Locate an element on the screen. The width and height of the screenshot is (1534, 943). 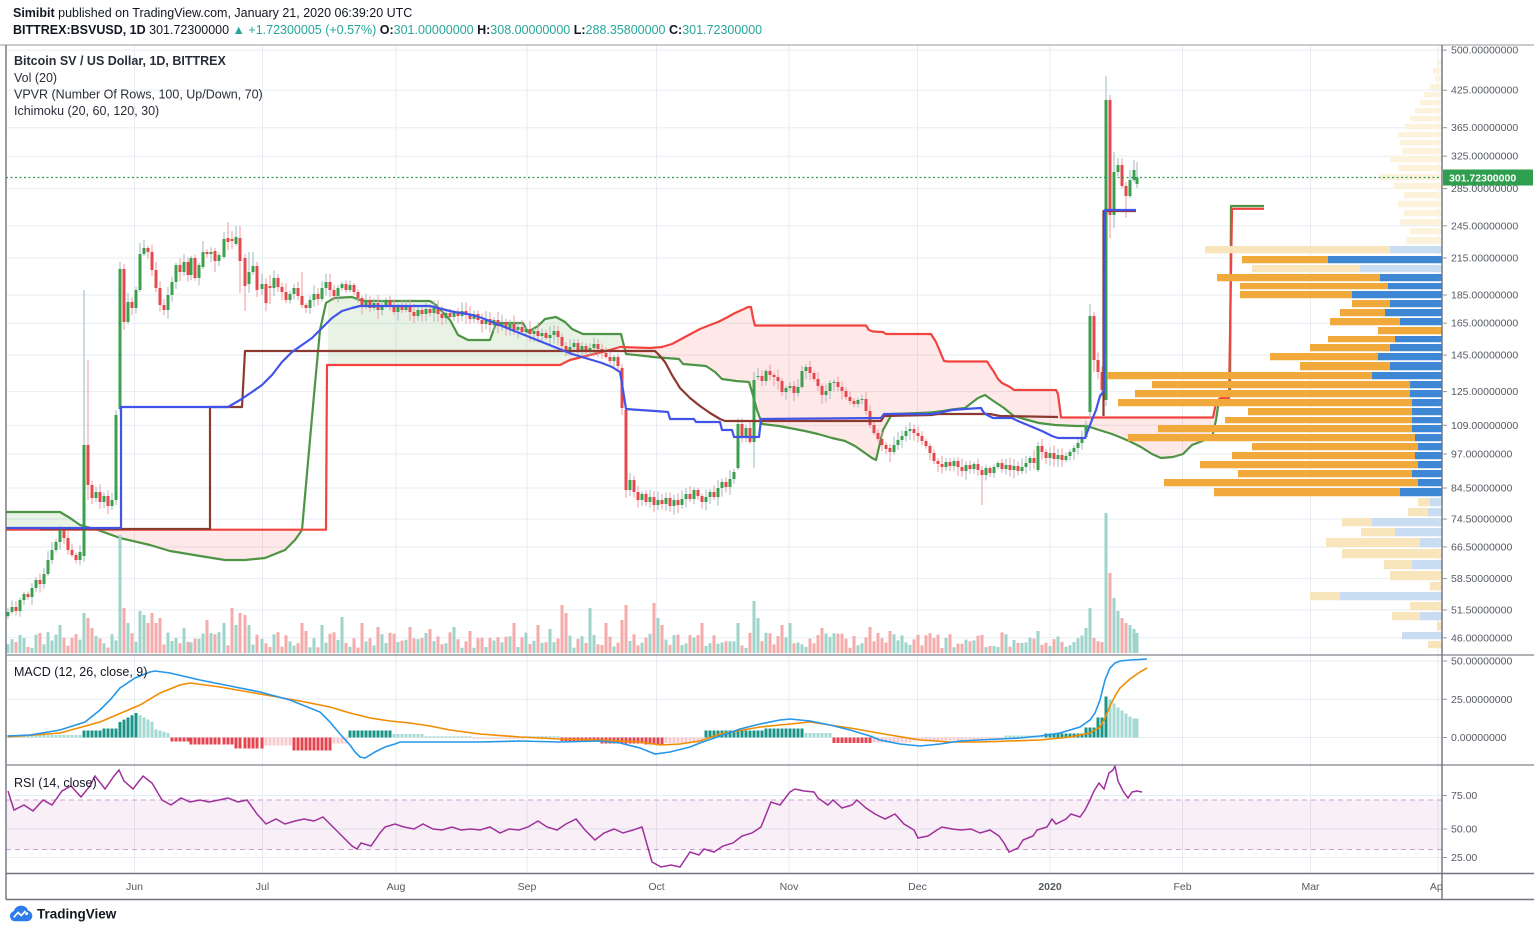
svg-text: 245.00000000 is located at coordinates (1484, 226).